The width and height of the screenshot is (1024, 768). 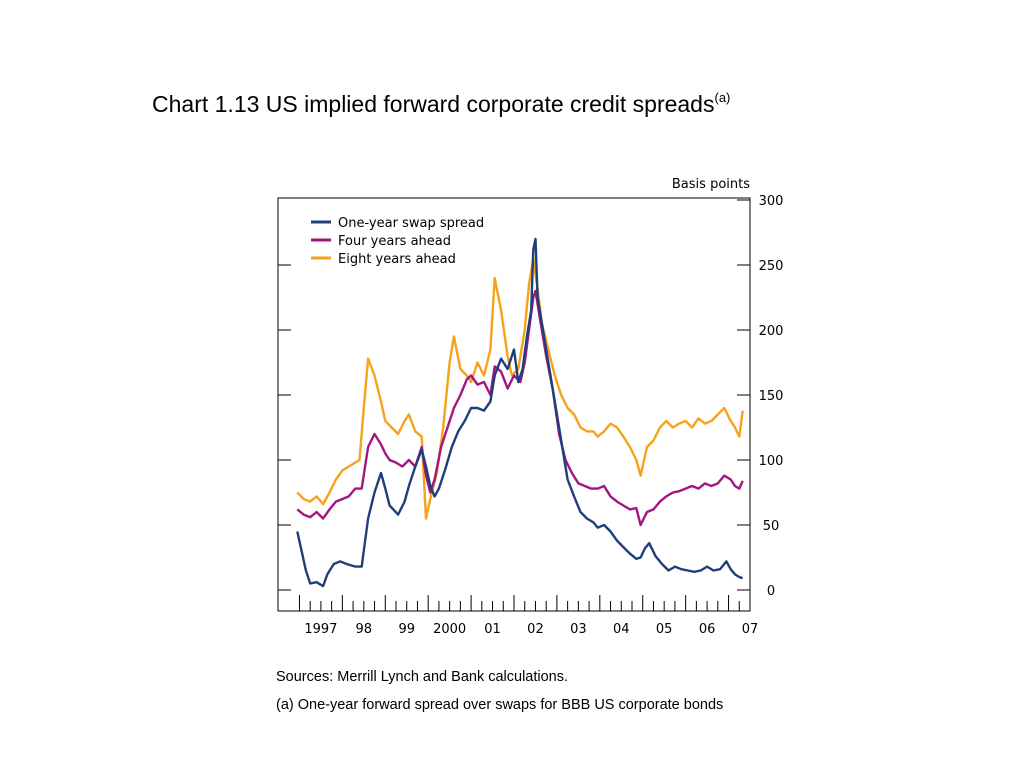 I want to click on legend-label: One-year swap spread, so click(x=411, y=223).